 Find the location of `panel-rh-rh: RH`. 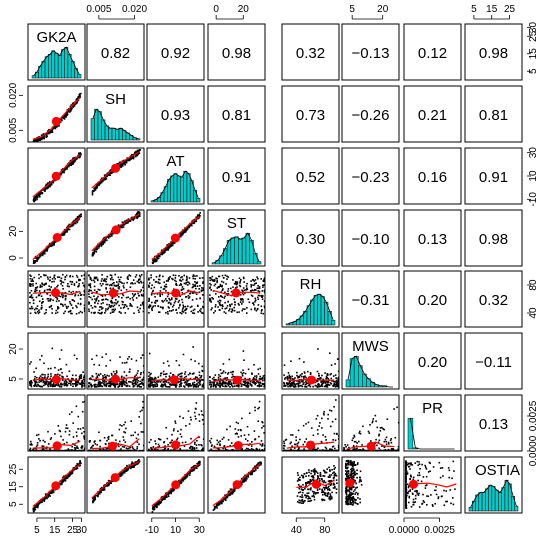

panel-rh-rh: RH is located at coordinates (310, 299).